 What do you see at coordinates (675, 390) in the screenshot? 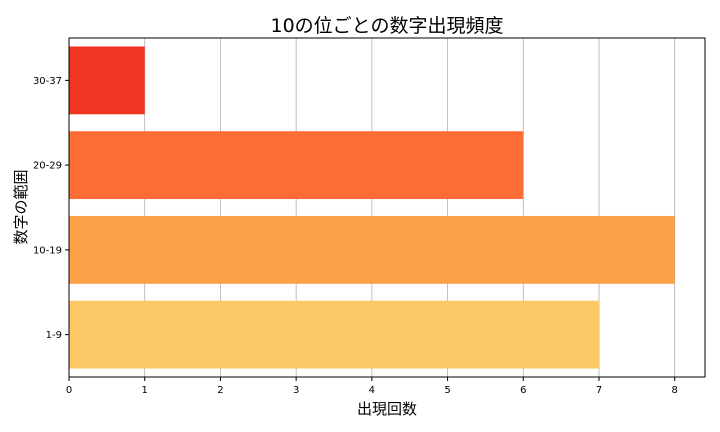
I see `x-tick-label: 8` at bounding box center [675, 390].